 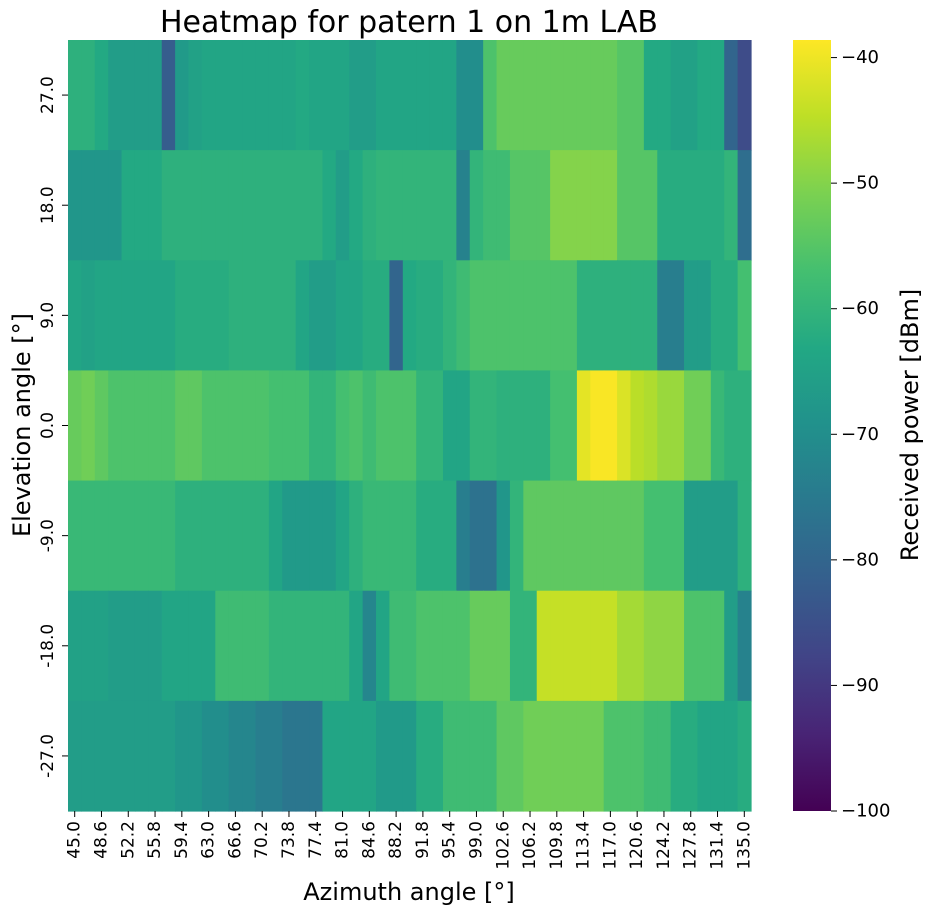 I want to click on y-tick-label: -9.0, so click(x=48, y=535).